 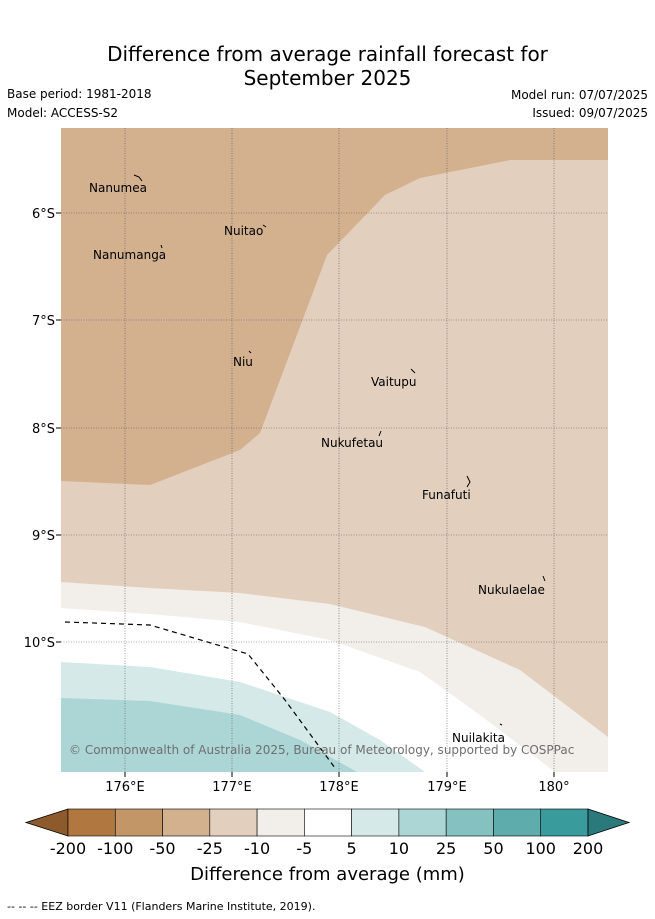 I want to click on title-line-2: September 2025, so click(x=327, y=78).